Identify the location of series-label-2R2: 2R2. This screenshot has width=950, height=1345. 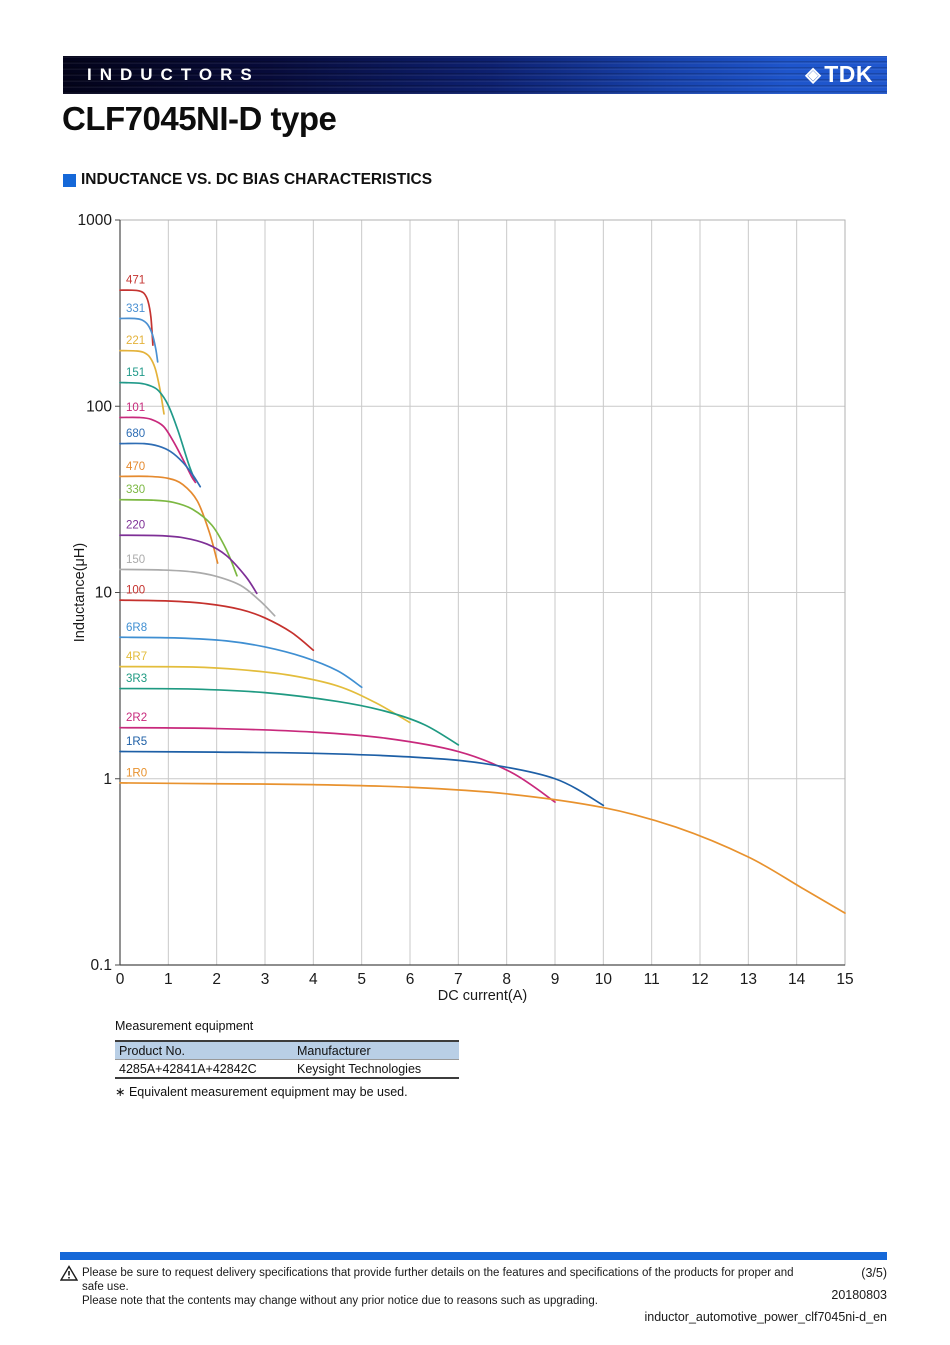
(136, 718).